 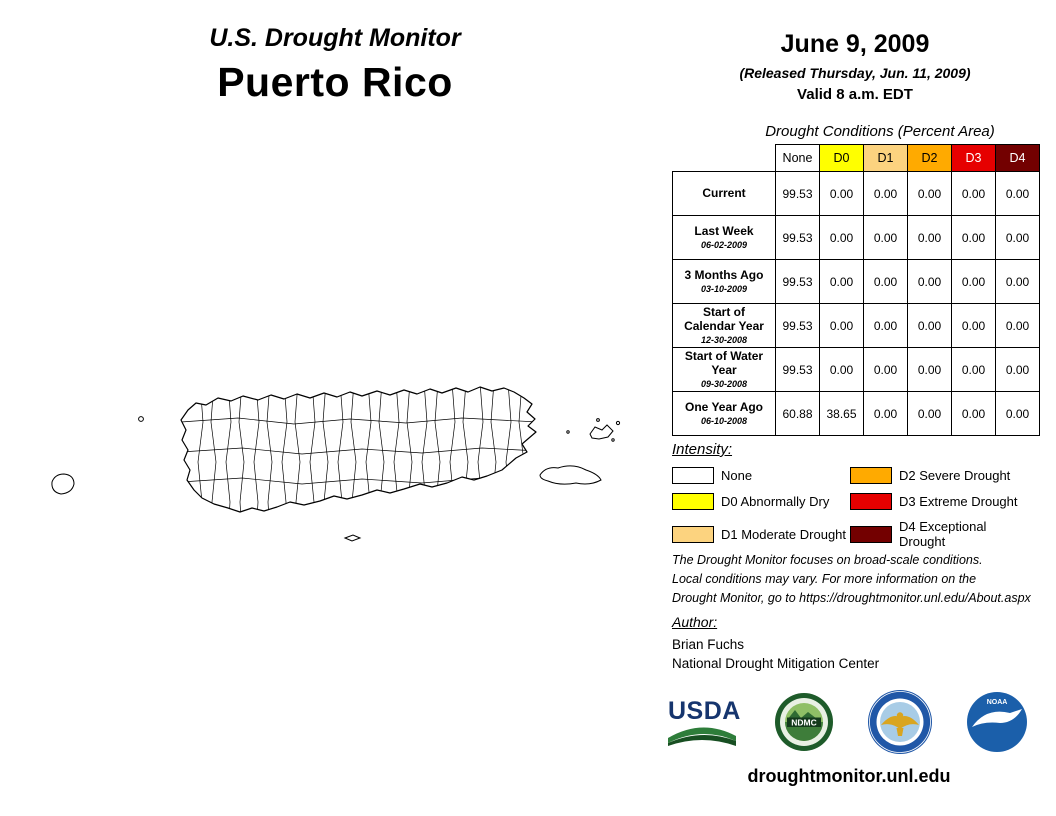 What do you see at coordinates (929, 158) in the screenshot?
I see `column-header-d2: D2` at bounding box center [929, 158].